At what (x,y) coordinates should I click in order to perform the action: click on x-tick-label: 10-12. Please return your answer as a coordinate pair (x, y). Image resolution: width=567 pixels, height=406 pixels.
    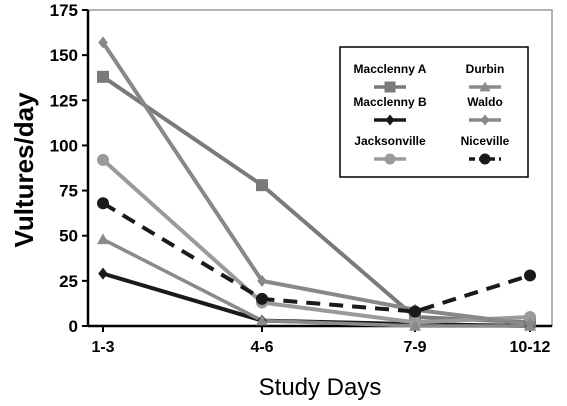
    Looking at the image, I should click on (530, 347).